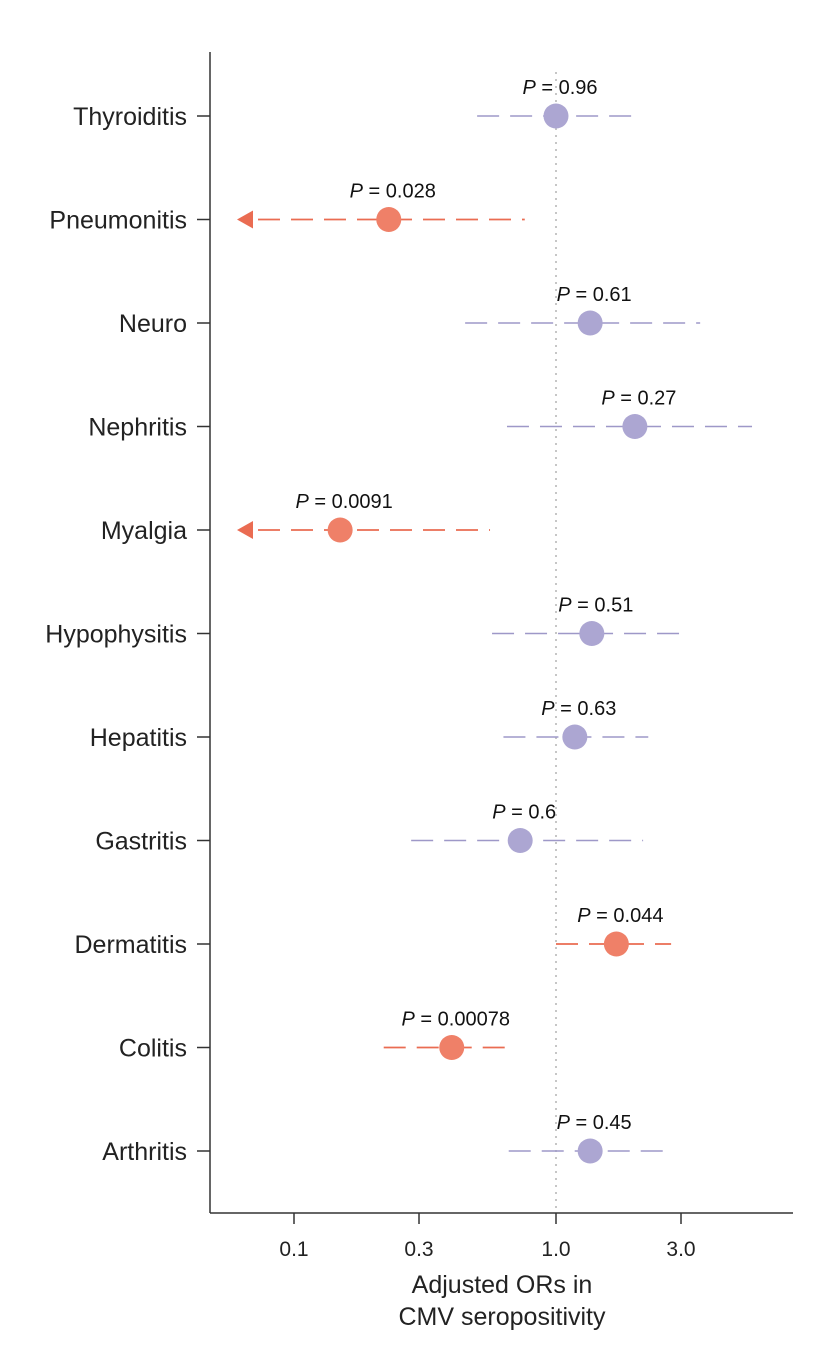  I want to click on forest-row: Colitis P = 0.00078, so click(317, 1036).